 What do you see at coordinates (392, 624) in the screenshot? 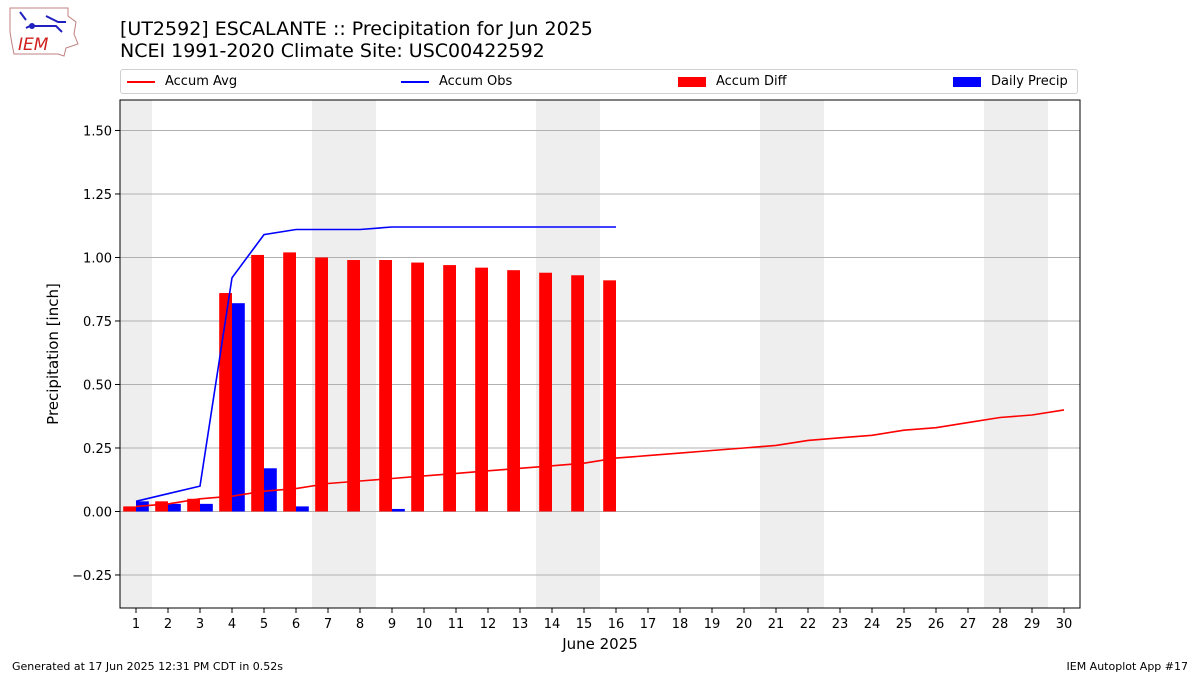
I see `x-tick-label-9: 9` at bounding box center [392, 624].